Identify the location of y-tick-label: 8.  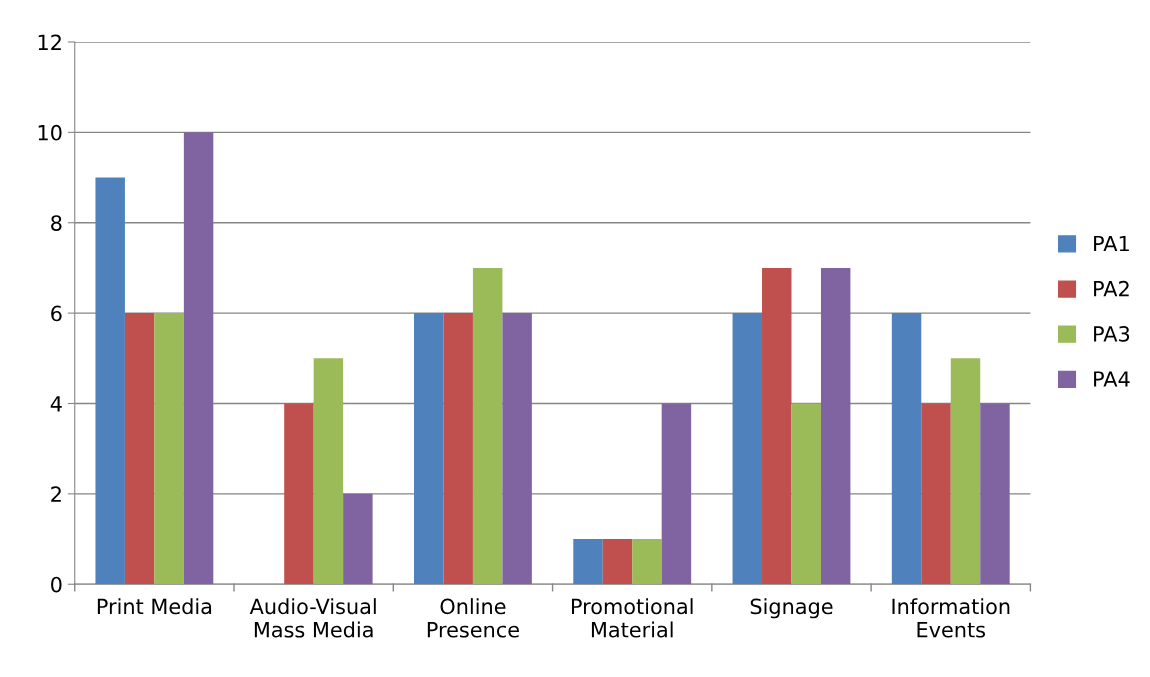
(56, 223).